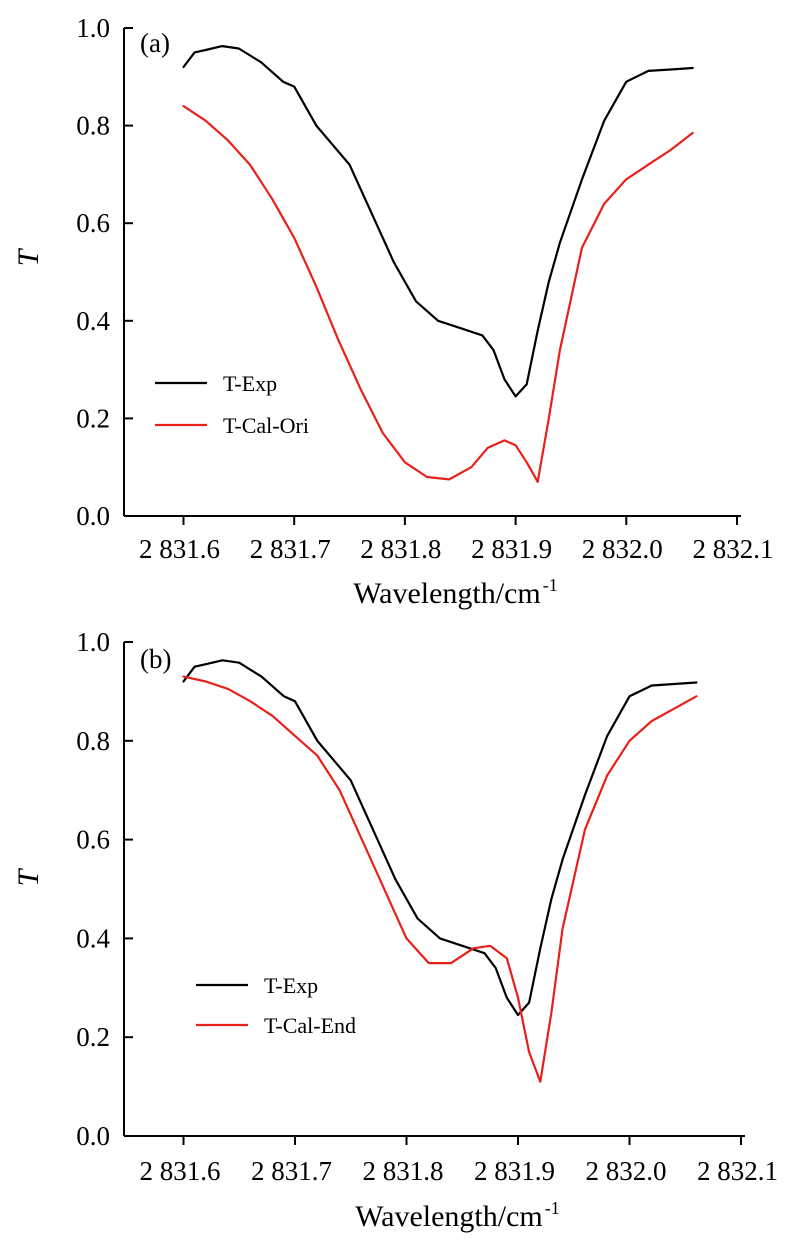 This screenshot has height=1239, width=800. I want to click on legend: T-Exp T-Cal-End, so click(276, 1005).